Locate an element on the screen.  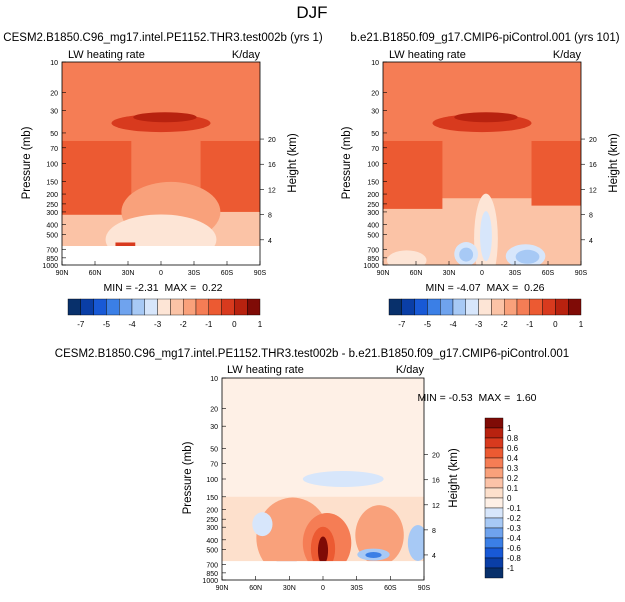
panel-1-height-axis: 20 16 12 8 4 is located at coordinates (268, 191).